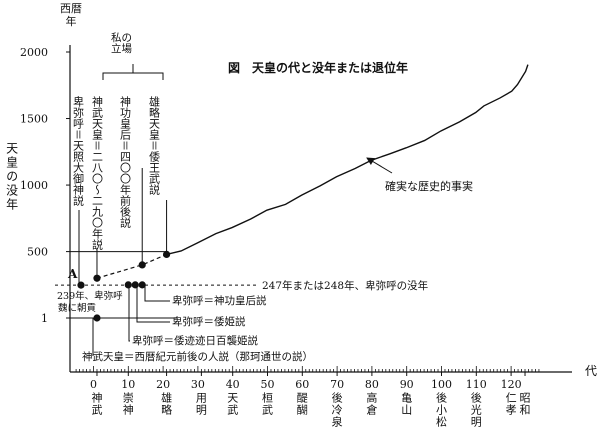  What do you see at coordinates (379, 165) in the screenshot?
I see `historic-fact-arrow` at bounding box center [379, 165].